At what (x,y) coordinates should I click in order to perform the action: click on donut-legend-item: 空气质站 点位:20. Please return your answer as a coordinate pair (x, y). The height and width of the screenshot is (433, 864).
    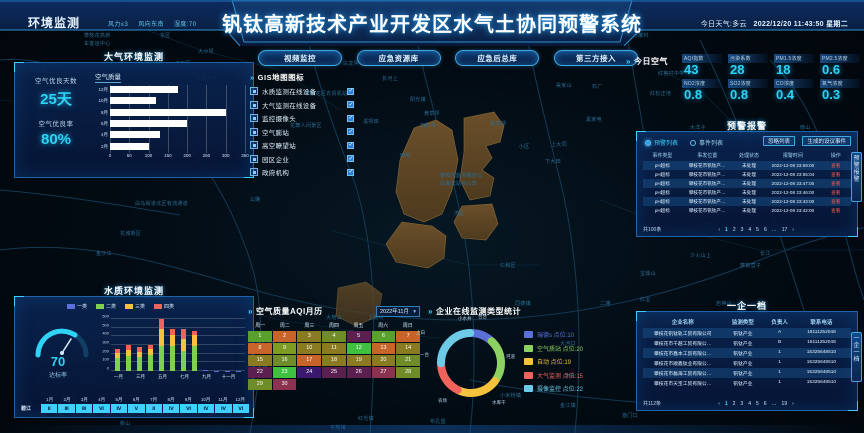
    Looking at the image, I should click on (553, 348).